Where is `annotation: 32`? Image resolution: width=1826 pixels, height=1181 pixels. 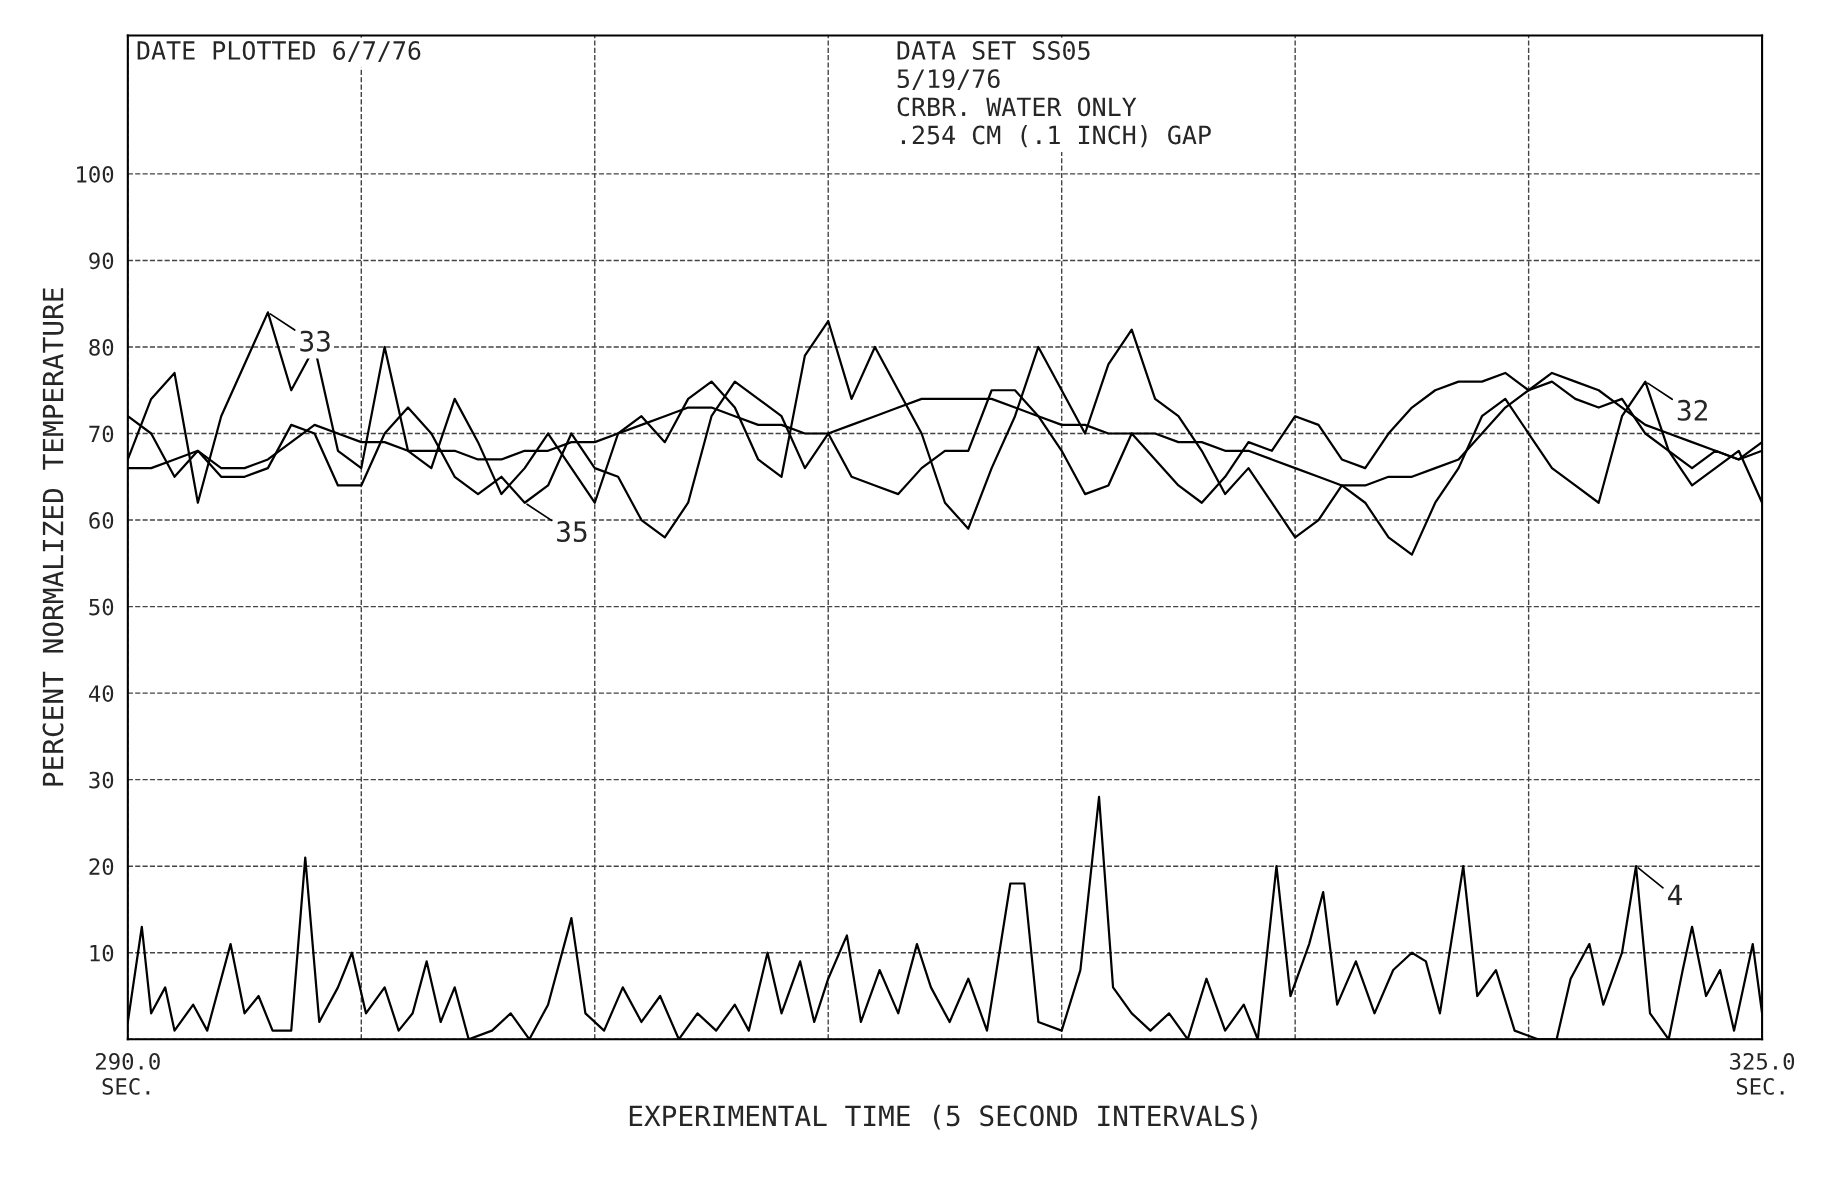
annotation: 32 is located at coordinates (1692, 410).